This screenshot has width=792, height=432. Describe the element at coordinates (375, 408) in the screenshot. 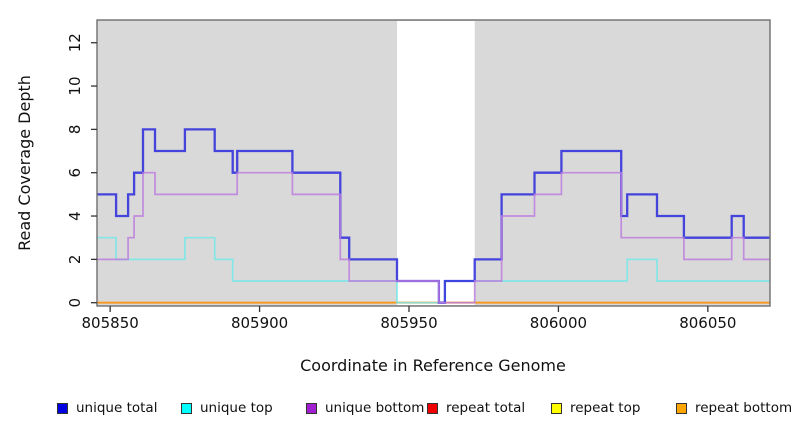

I see `legend-label: unique bottom` at that location.